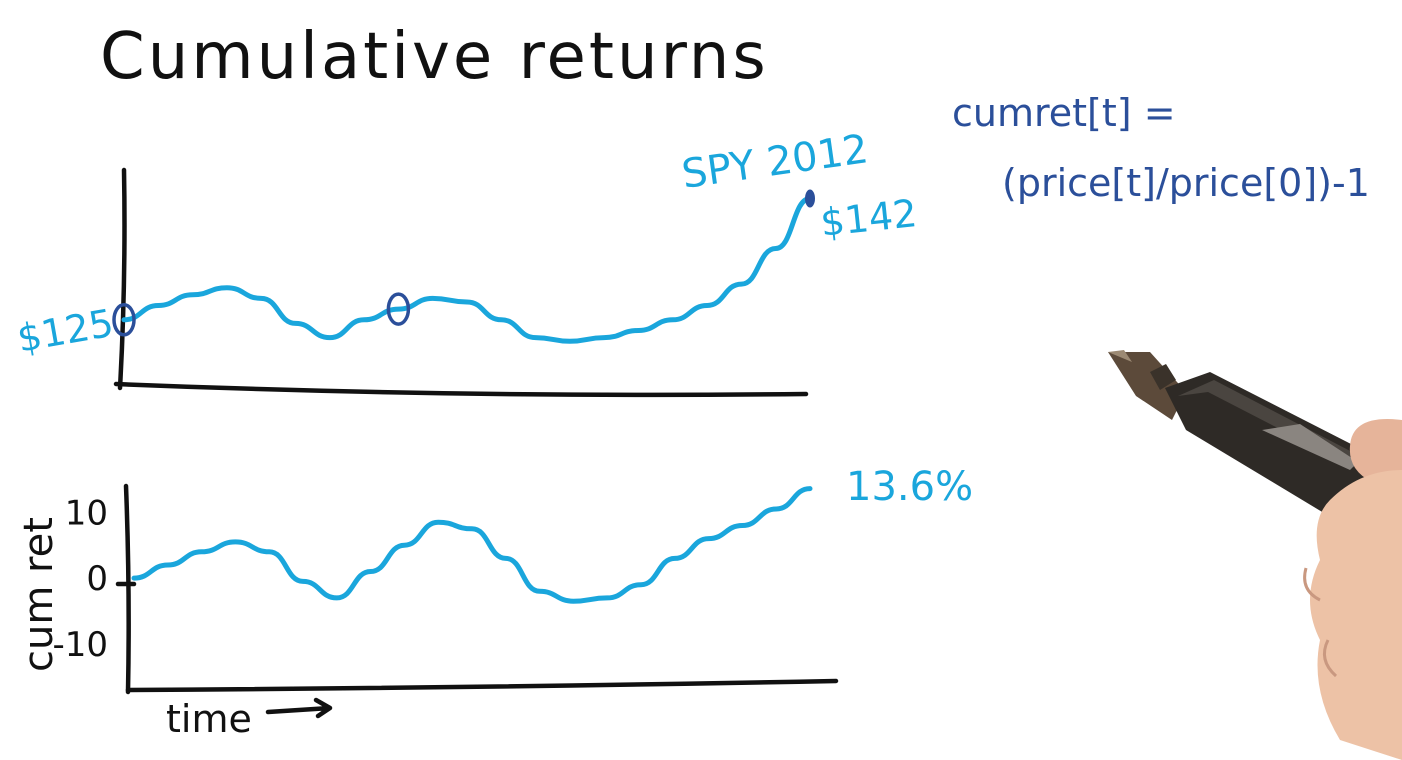 The image size is (1402, 760). What do you see at coordinates (1352, 589) in the screenshot?
I see `hand-icon` at bounding box center [1352, 589].